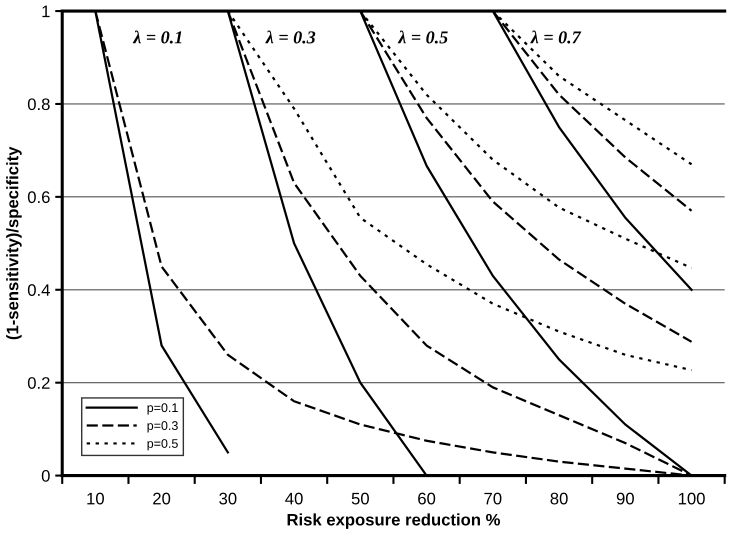  I want to click on x-axis-title: Risk exposure reduction %, so click(394, 521).